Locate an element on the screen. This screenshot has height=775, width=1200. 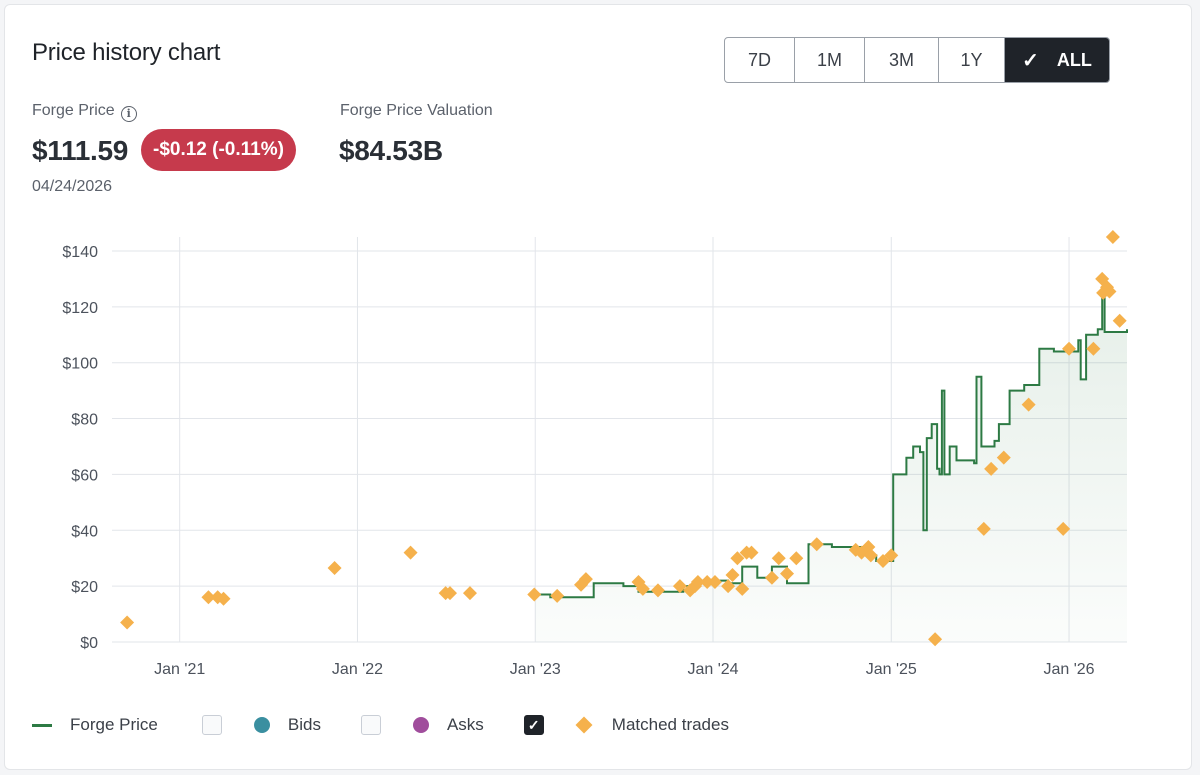
forge-price-value: $111.59 is located at coordinates (80, 150).